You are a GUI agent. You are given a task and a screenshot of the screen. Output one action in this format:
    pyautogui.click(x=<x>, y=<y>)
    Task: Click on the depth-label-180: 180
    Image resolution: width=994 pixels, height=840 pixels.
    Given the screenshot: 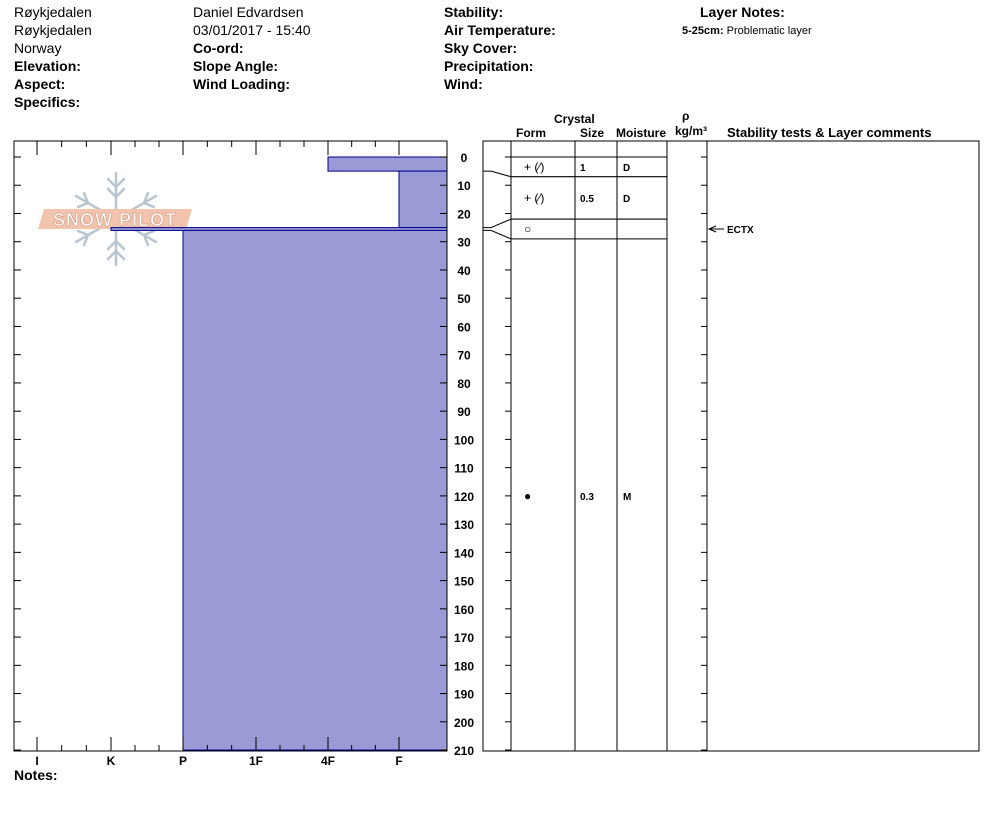 What is the action you would take?
    pyautogui.click(x=464, y=666)
    